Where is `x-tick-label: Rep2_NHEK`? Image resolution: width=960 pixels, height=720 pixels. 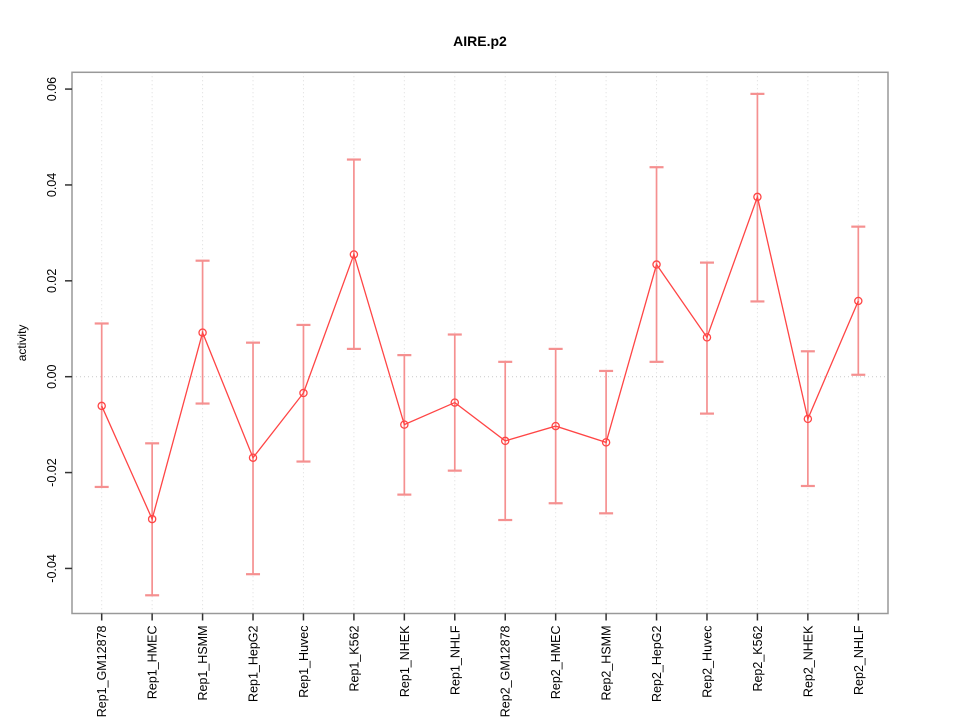
x-tick-label: Rep2_NHEK is located at coordinates (808, 661).